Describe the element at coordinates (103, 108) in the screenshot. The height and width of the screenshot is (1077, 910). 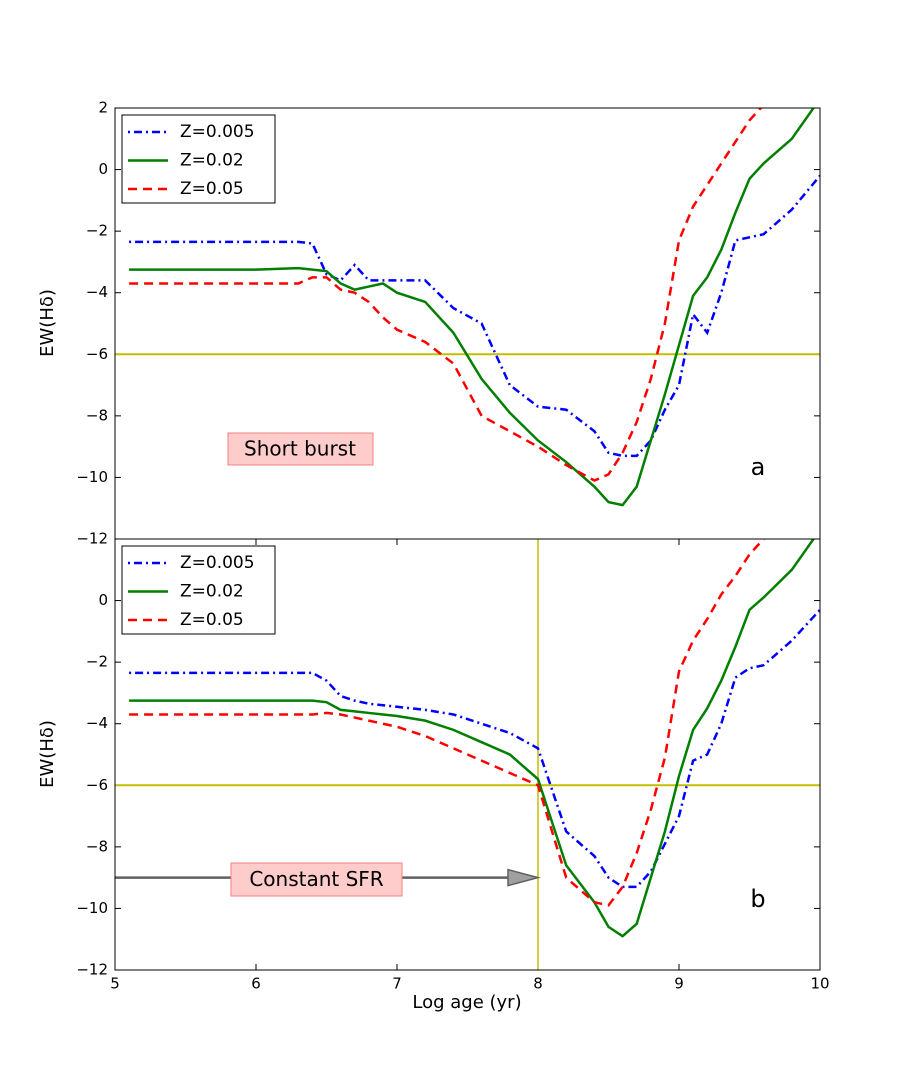
I see `y-tick-label: 2` at that location.